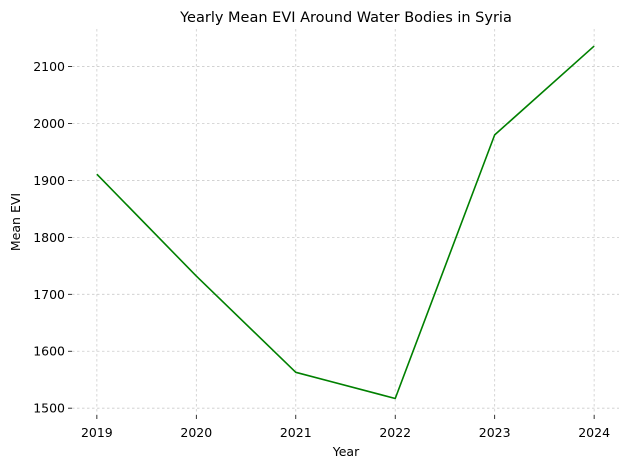 The height and width of the screenshot is (468, 627). Describe the element at coordinates (49, 294) in the screenshot. I see `y-tick-label: 1700` at that location.